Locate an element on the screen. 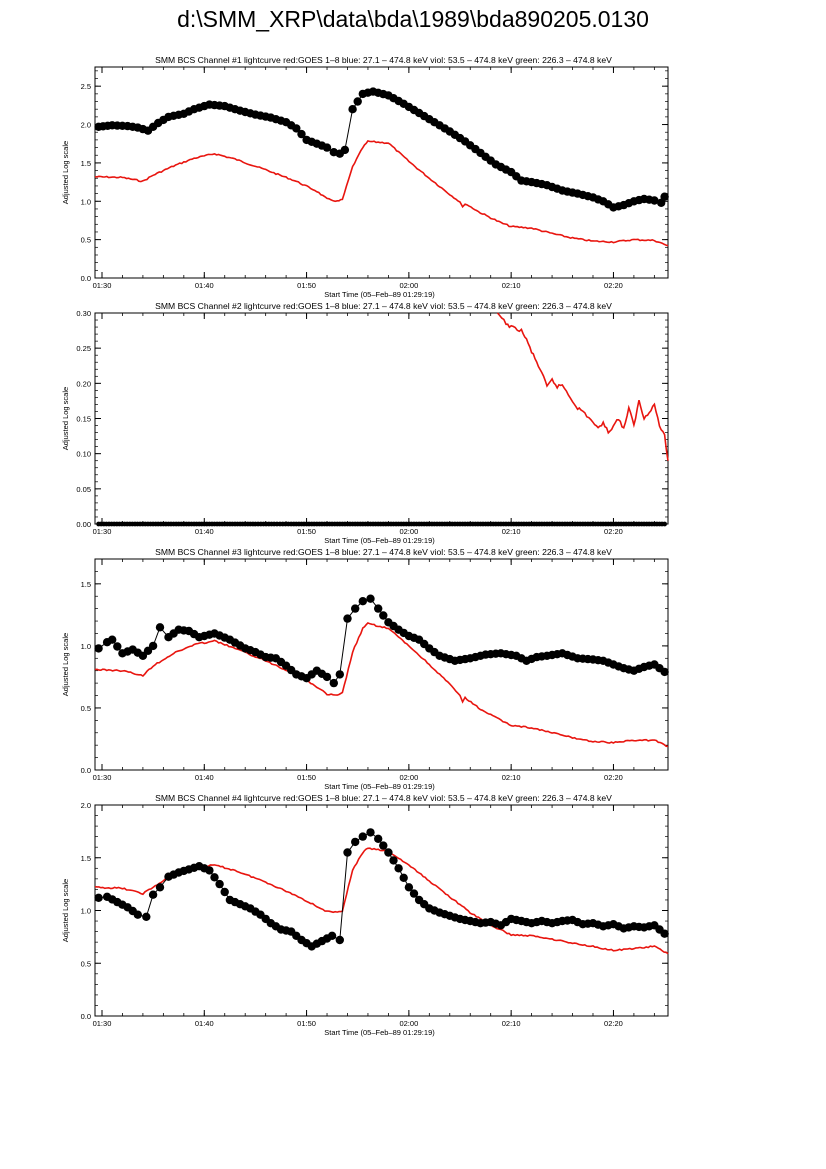 This screenshot has height=1169, width=826. chart-4-ytick-label-2: 1.0 is located at coordinates (86, 911).